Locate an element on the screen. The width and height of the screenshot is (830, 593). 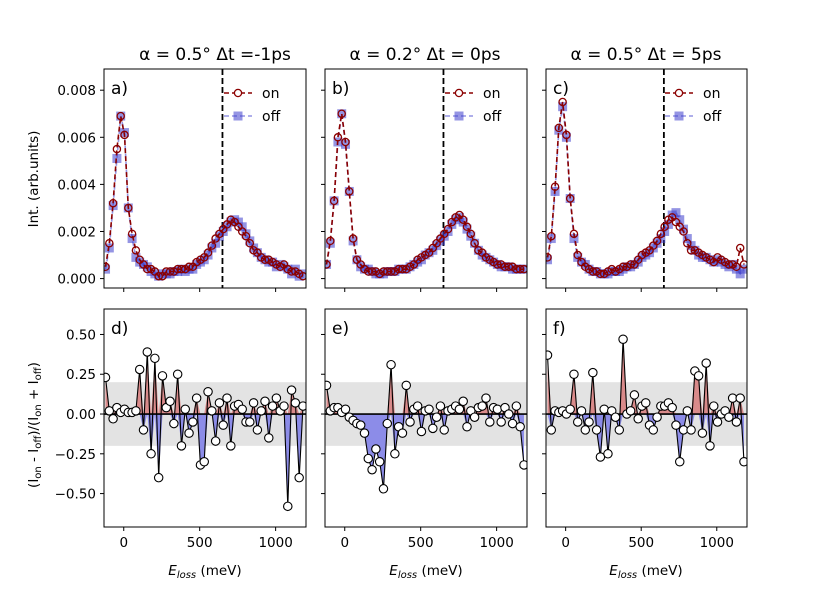
panel-a: on off 0.000 0.002 0.004 0.006 0.008 a) is located at coordinates (182, 180).